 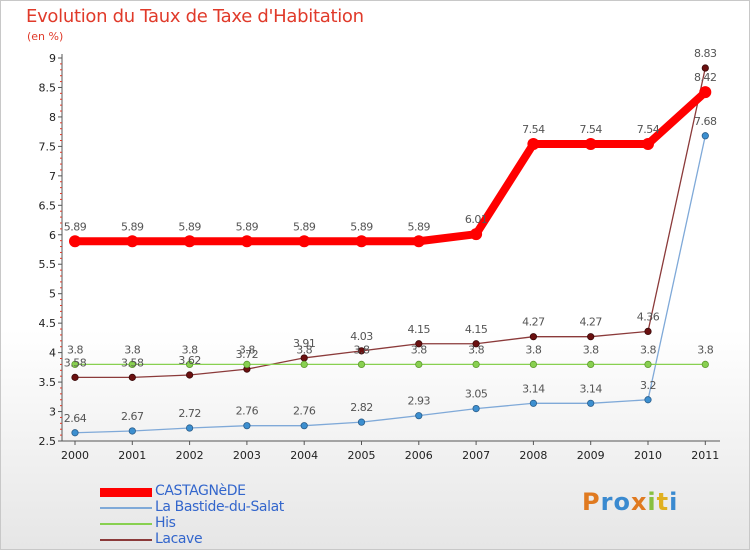 I want to click on data-label: 2.64, so click(x=75, y=418).